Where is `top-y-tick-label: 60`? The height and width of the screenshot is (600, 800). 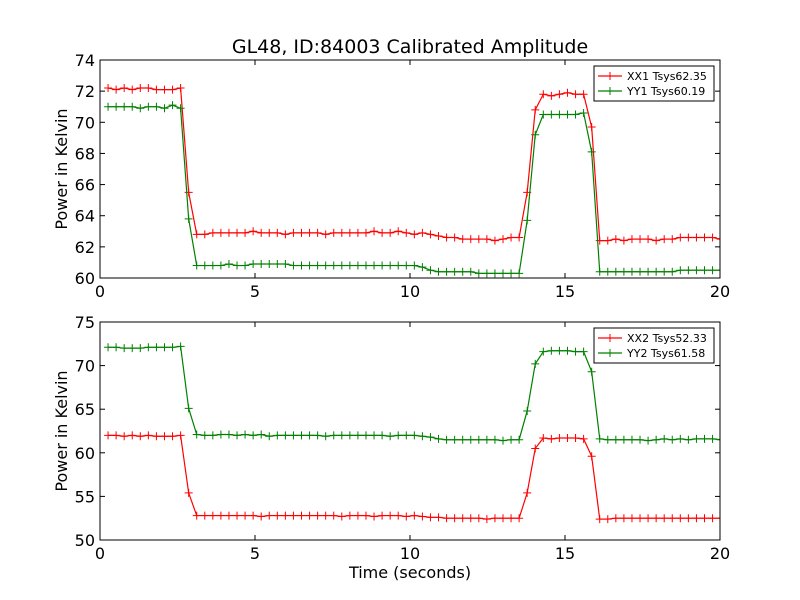
top-y-tick-label: 60 is located at coordinates (85, 278).